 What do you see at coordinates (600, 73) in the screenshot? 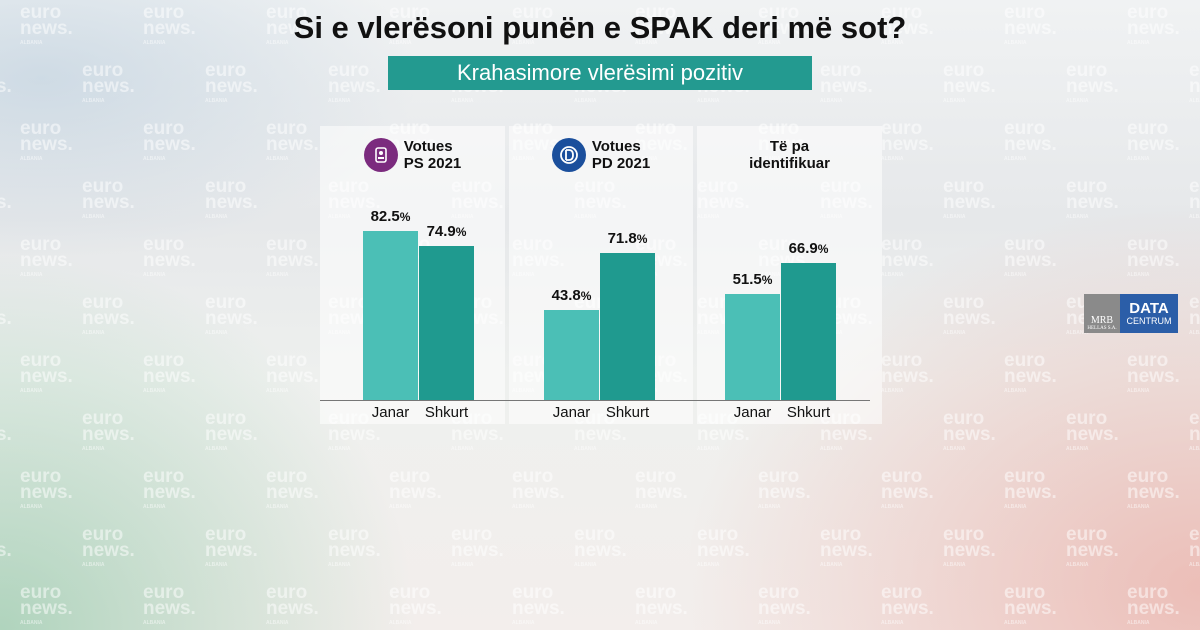
I see `chart-subtitle: Krahasimore vlerësimi pozitiv` at bounding box center [600, 73].